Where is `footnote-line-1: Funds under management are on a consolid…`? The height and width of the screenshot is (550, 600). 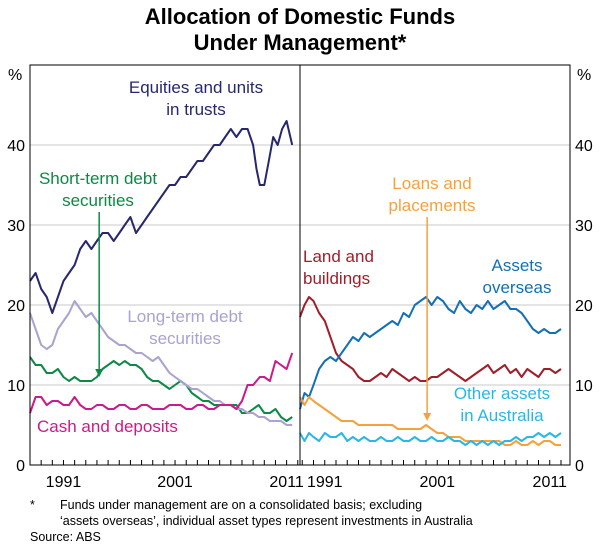
footnote-line-1: Funds under management are on a consolid… is located at coordinates (241, 505).